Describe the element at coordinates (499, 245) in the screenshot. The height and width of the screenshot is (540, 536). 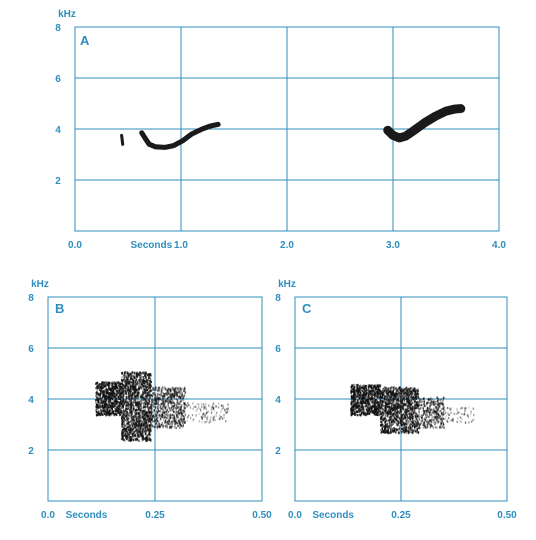
I see `x-tick-label: 4.0` at that location.